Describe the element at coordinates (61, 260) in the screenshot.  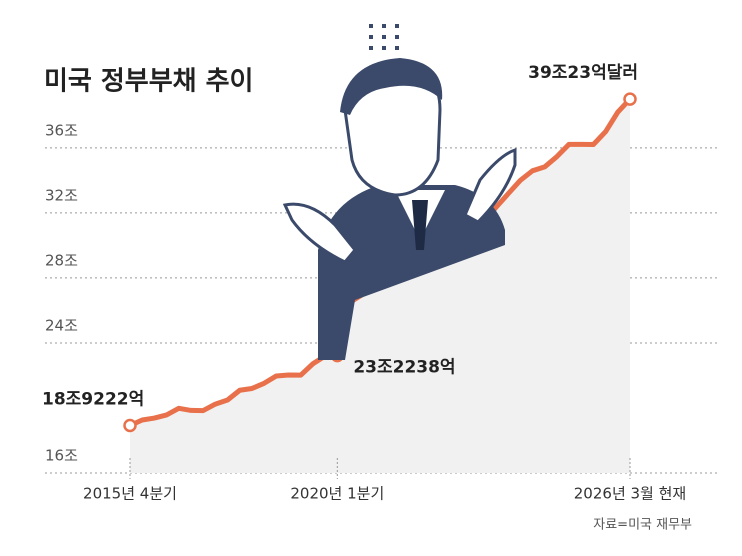
I see `y-tick-label: 28조` at that location.